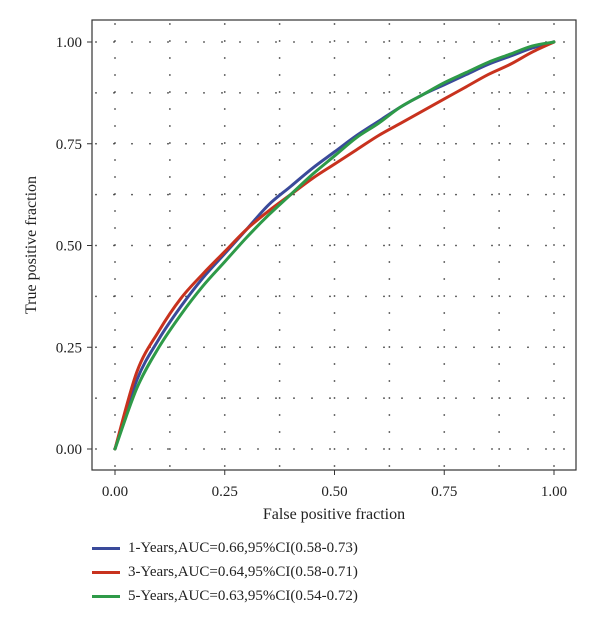  What do you see at coordinates (243, 571) in the screenshot?
I see `legend-label: 3-Years,AUC=0.64,95%CI(0.58-0.71)` at bounding box center [243, 571].